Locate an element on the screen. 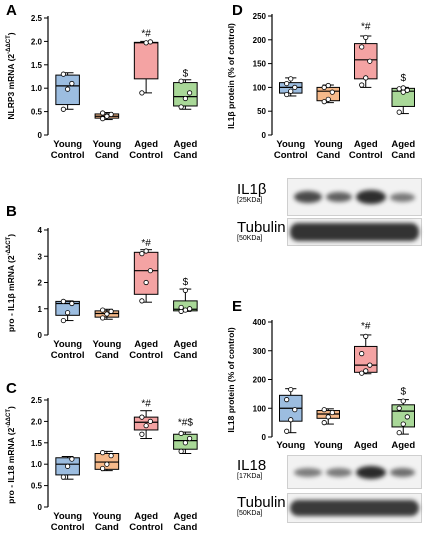  y-axis-title: NLRP3 mRNA (2-ΔΔCT) is located at coordinates (11, 75).